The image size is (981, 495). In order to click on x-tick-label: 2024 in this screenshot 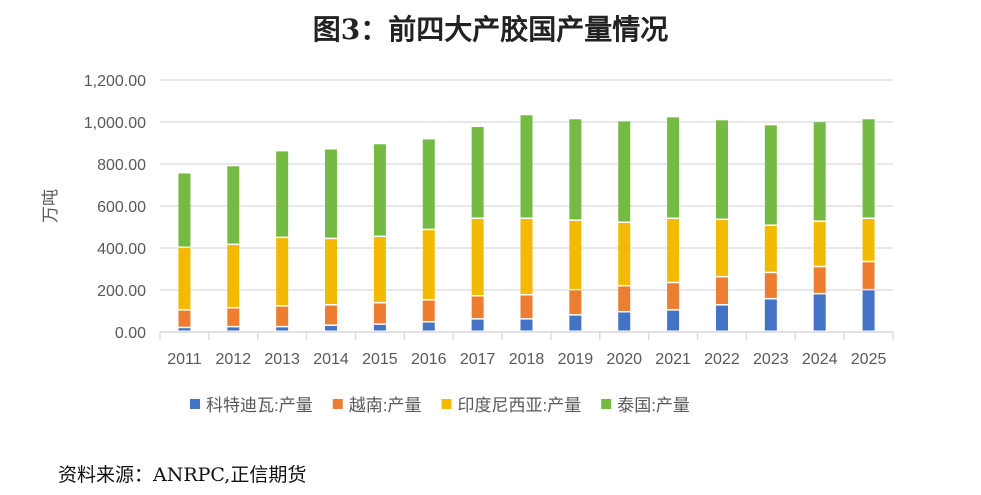, I will do `click(820, 359)`.